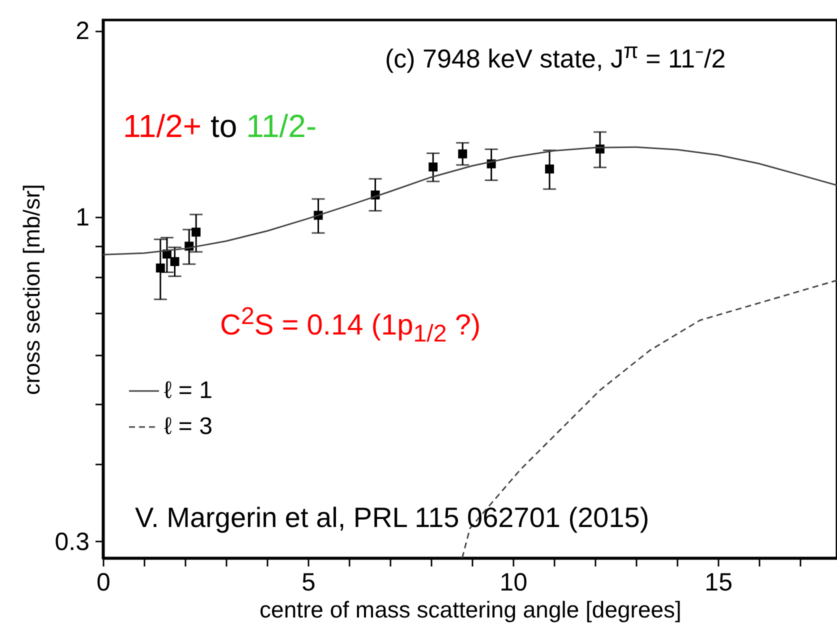 The width and height of the screenshot is (837, 632). Describe the element at coordinates (514, 582) in the screenshot. I see `x-tick-label: 10` at that location.